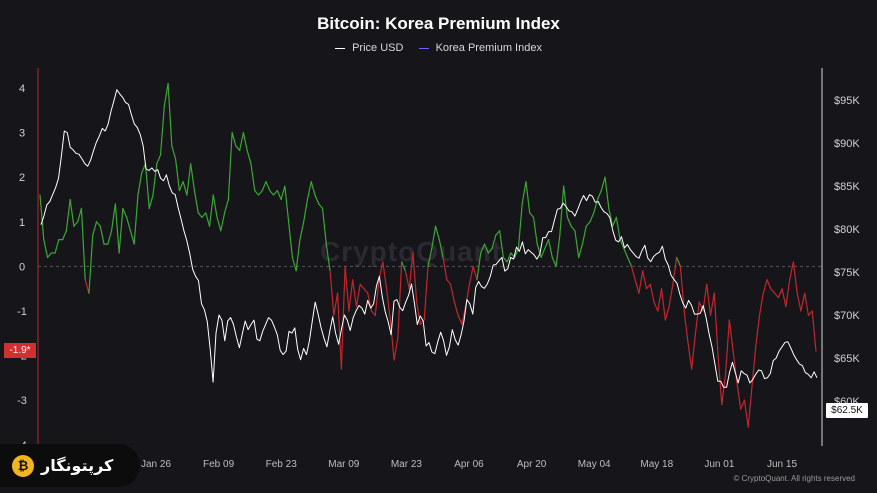 This screenshot has height=493, width=877. What do you see at coordinates (488, 48) in the screenshot?
I see `legend-label-premium: Korea Premium Index` at bounding box center [488, 48].